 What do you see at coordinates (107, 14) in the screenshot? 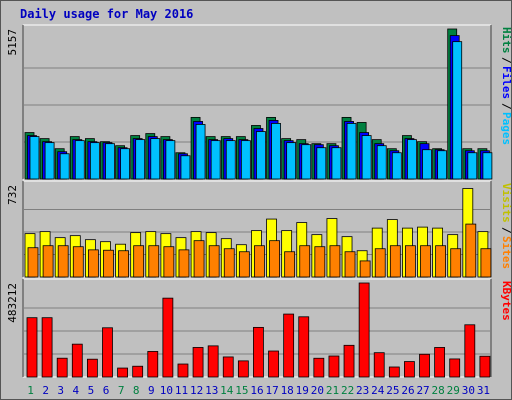
I see `chart-title: Daily usage for May 2016` at bounding box center [107, 14].